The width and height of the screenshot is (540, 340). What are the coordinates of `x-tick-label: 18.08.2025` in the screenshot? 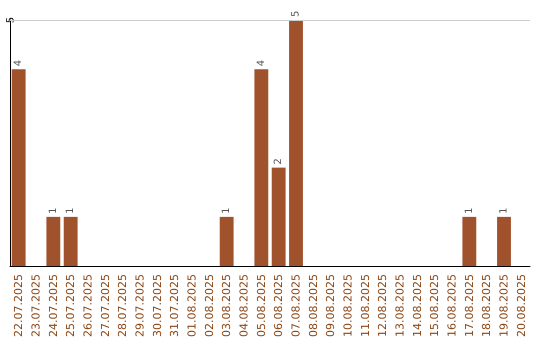 It's located at (487, 306).